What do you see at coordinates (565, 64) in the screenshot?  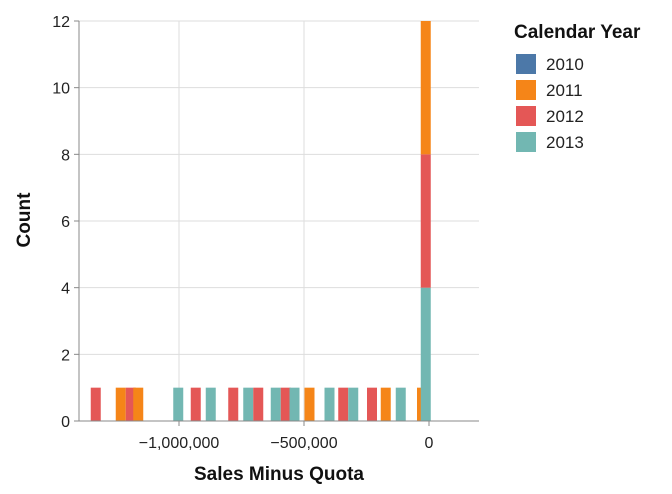 I see `legend-label-2010: 2010` at bounding box center [565, 64].